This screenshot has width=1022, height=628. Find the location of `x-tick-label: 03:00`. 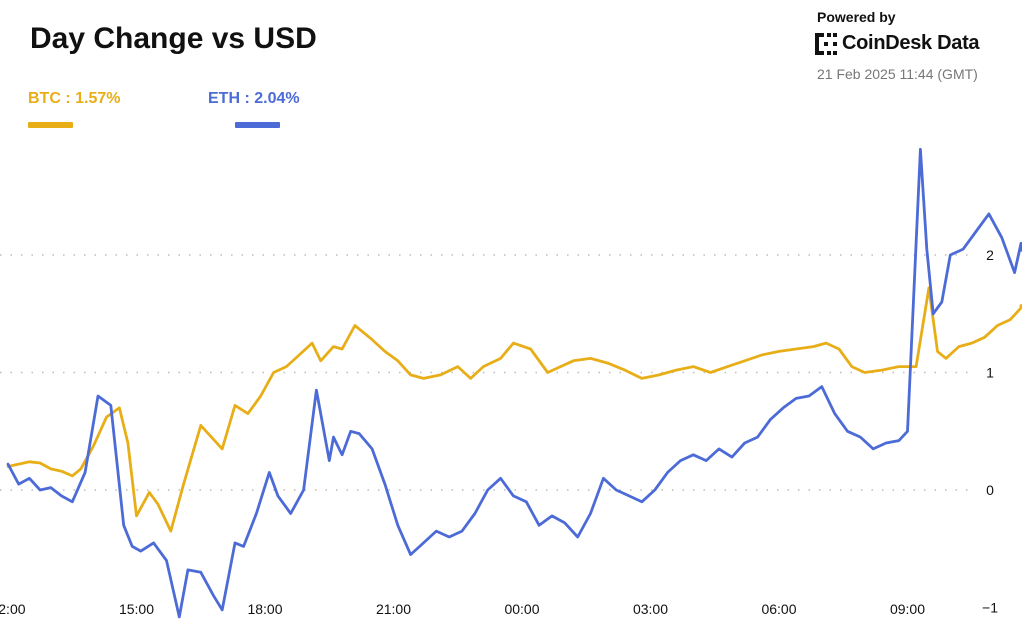

x-tick-label: 03:00 is located at coordinates (650, 609).